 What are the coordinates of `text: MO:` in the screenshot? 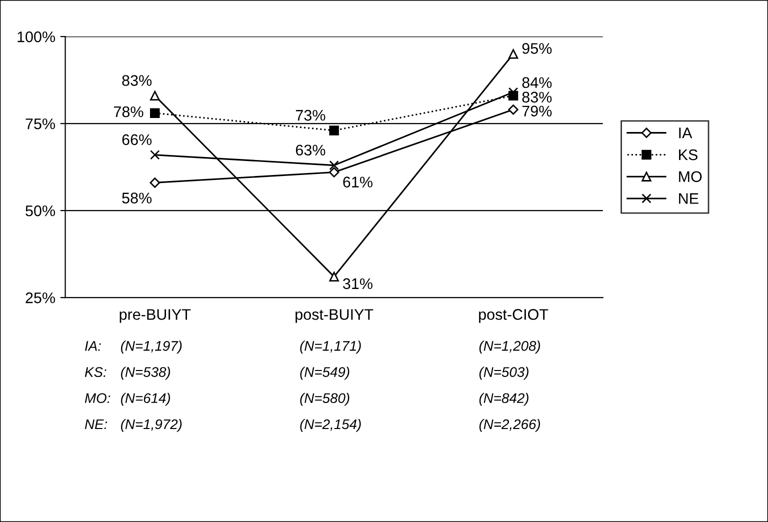 It's located at (97, 398).